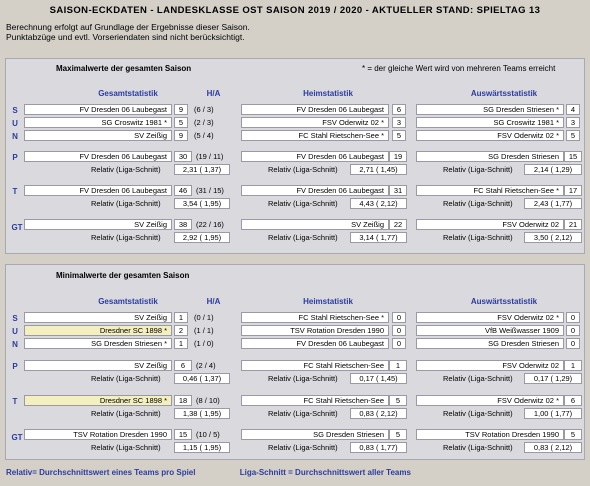 The image size is (590, 486). I want to click on row-label-n: N, so click(15, 136).